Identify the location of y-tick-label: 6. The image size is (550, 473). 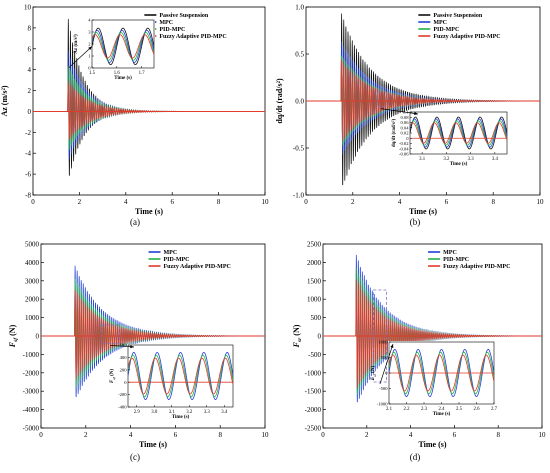
(30, 49).